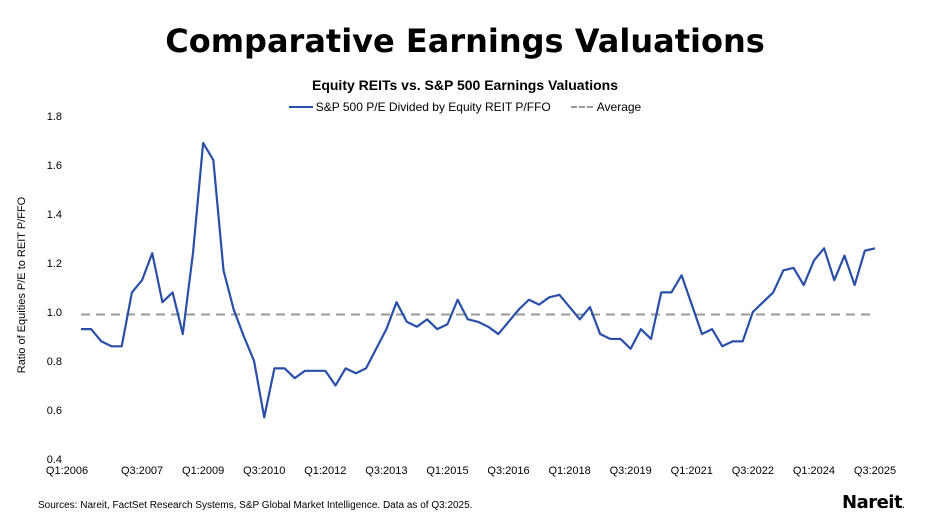 The height and width of the screenshot is (525, 930). Describe the element at coordinates (54, 313) in the screenshot. I see `y-tick-label: 1.0` at that location.